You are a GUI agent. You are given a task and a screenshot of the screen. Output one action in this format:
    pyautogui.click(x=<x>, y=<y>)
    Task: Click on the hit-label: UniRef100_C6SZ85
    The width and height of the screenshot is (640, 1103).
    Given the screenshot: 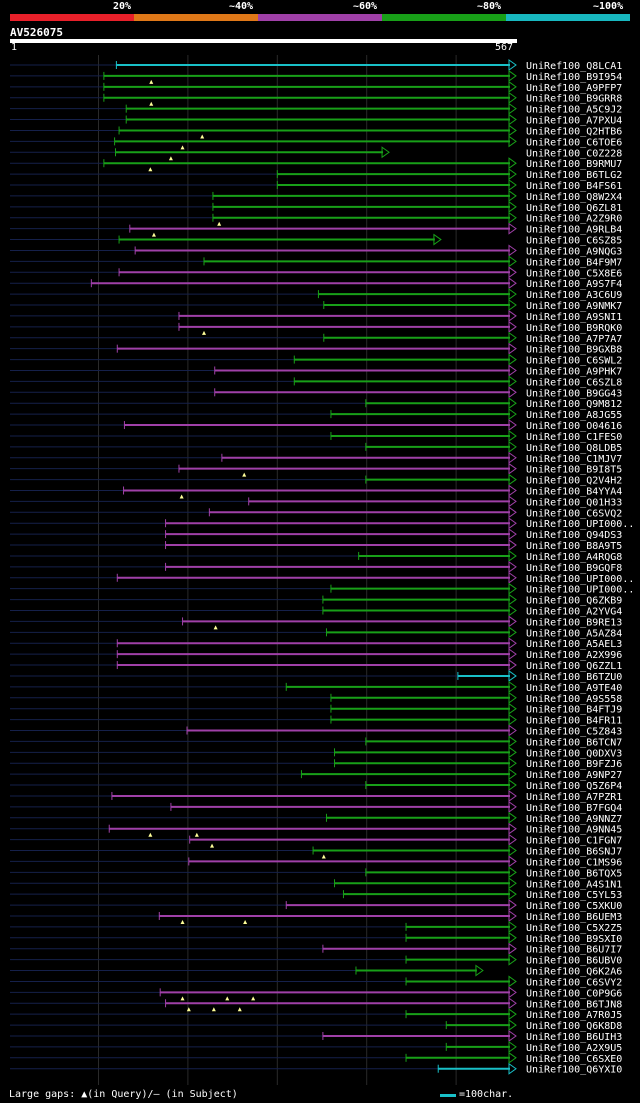 What is the action you would take?
    pyautogui.click(x=574, y=241)
    